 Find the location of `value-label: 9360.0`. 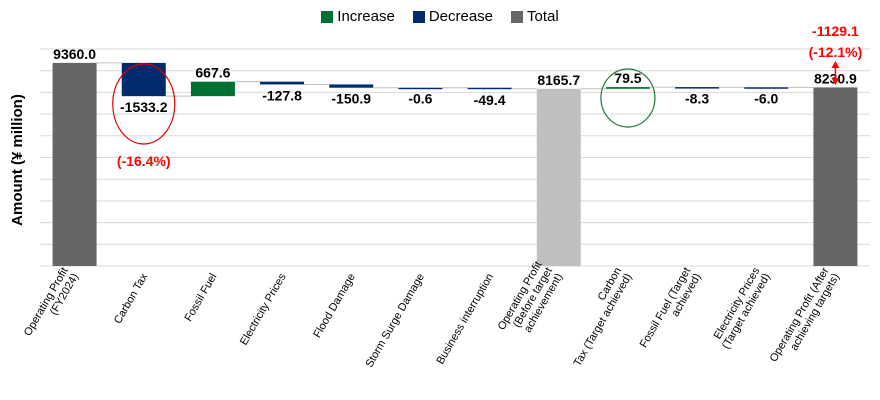

value-label: 9360.0 is located at coordinates (74, 54).